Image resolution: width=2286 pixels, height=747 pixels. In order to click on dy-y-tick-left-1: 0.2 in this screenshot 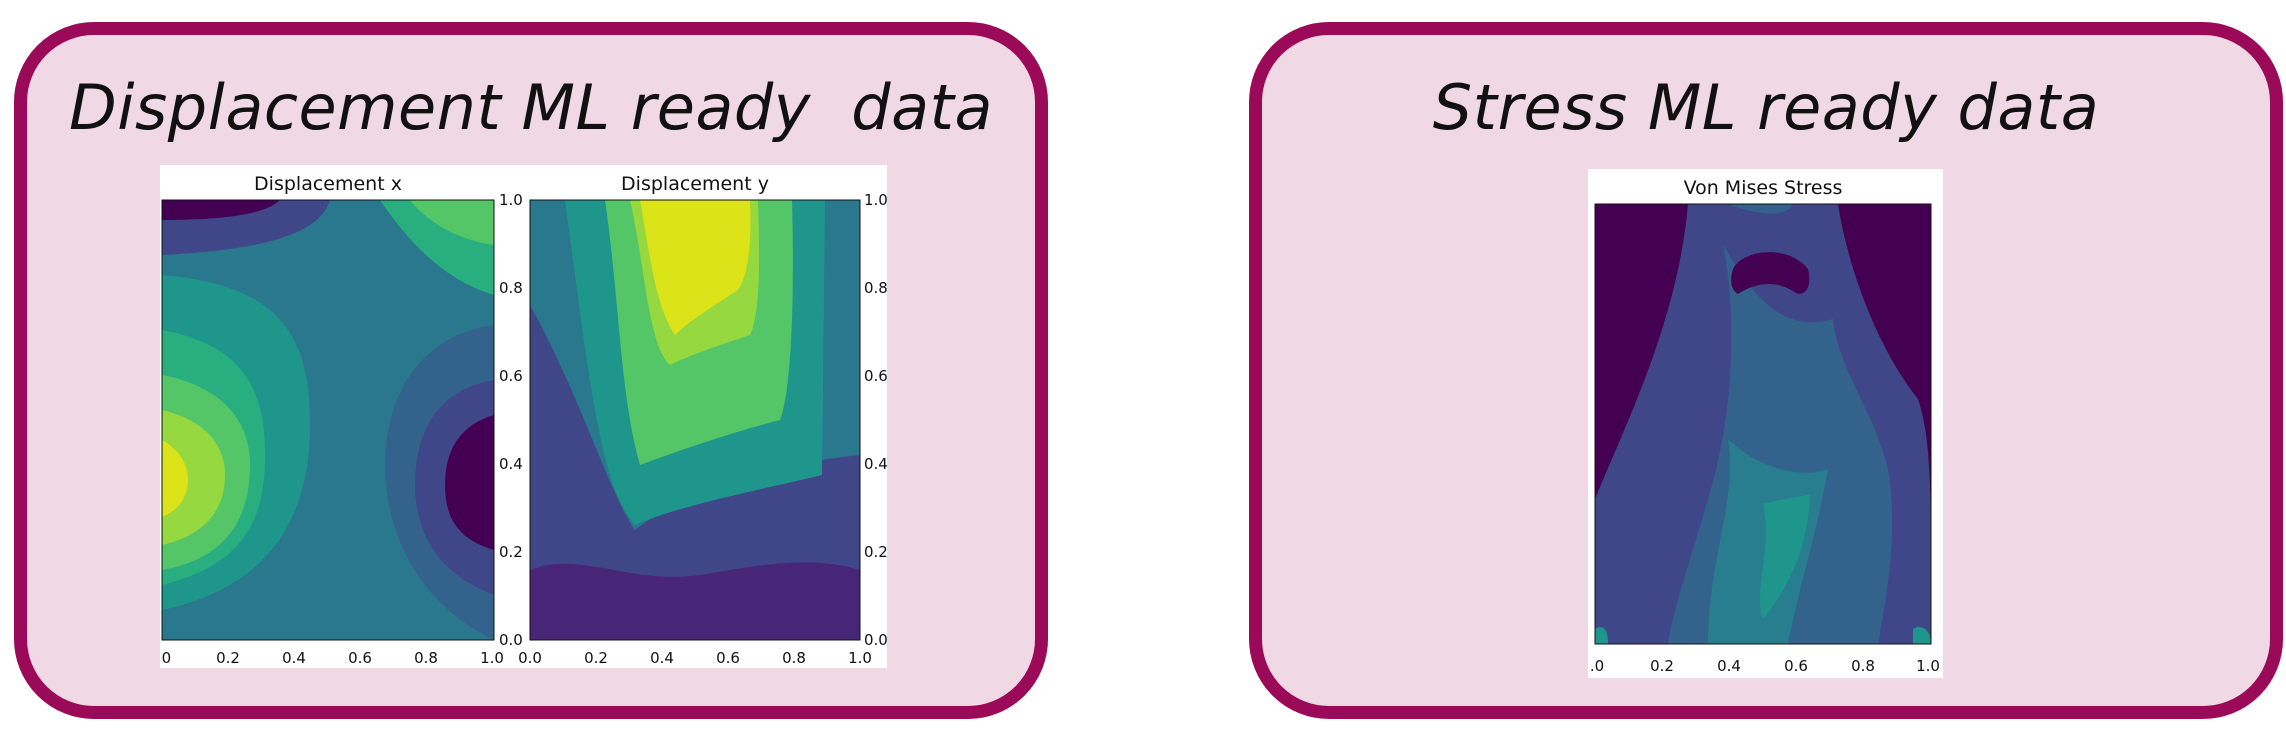, I will do `click(511, 552)`.